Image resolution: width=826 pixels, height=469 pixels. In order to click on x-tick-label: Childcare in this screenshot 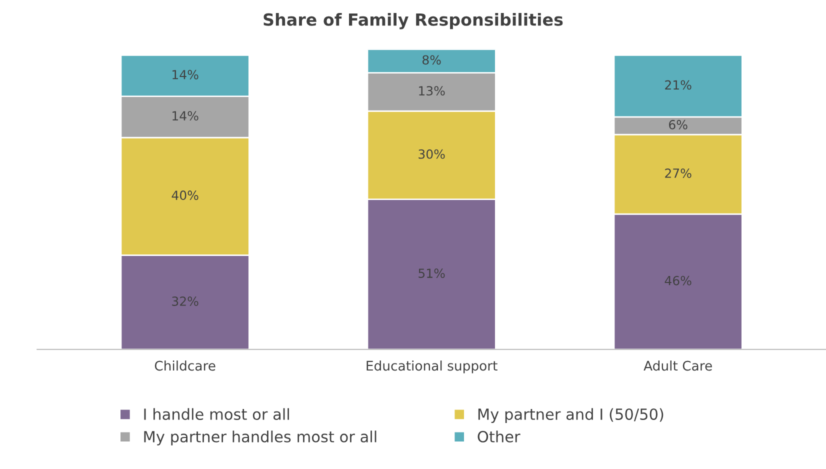, I will do `click(185, 365)`.